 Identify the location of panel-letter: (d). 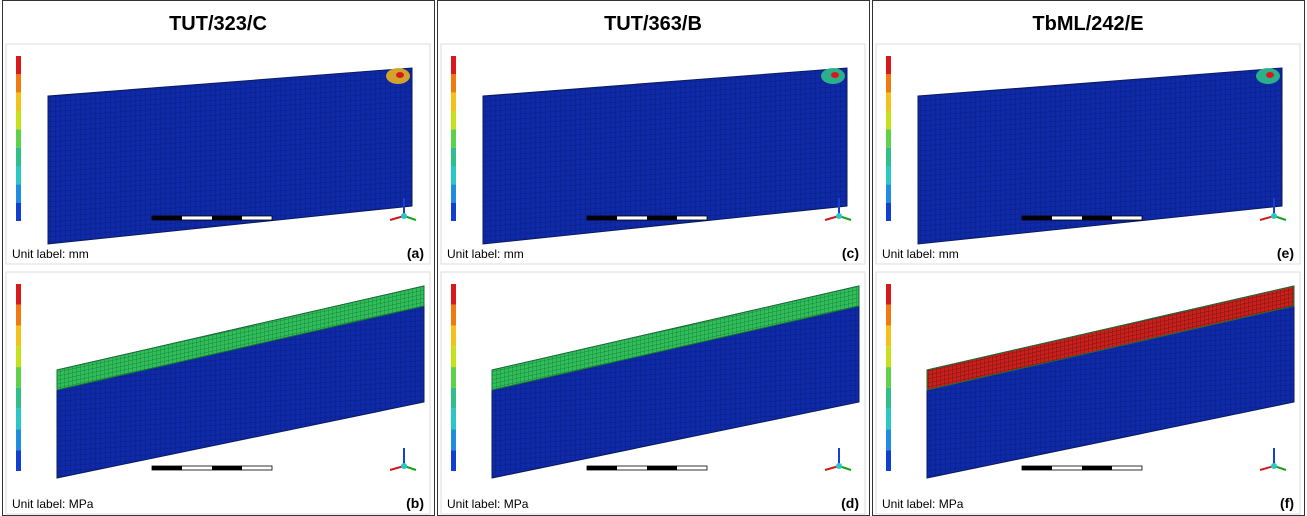
(850, 503).